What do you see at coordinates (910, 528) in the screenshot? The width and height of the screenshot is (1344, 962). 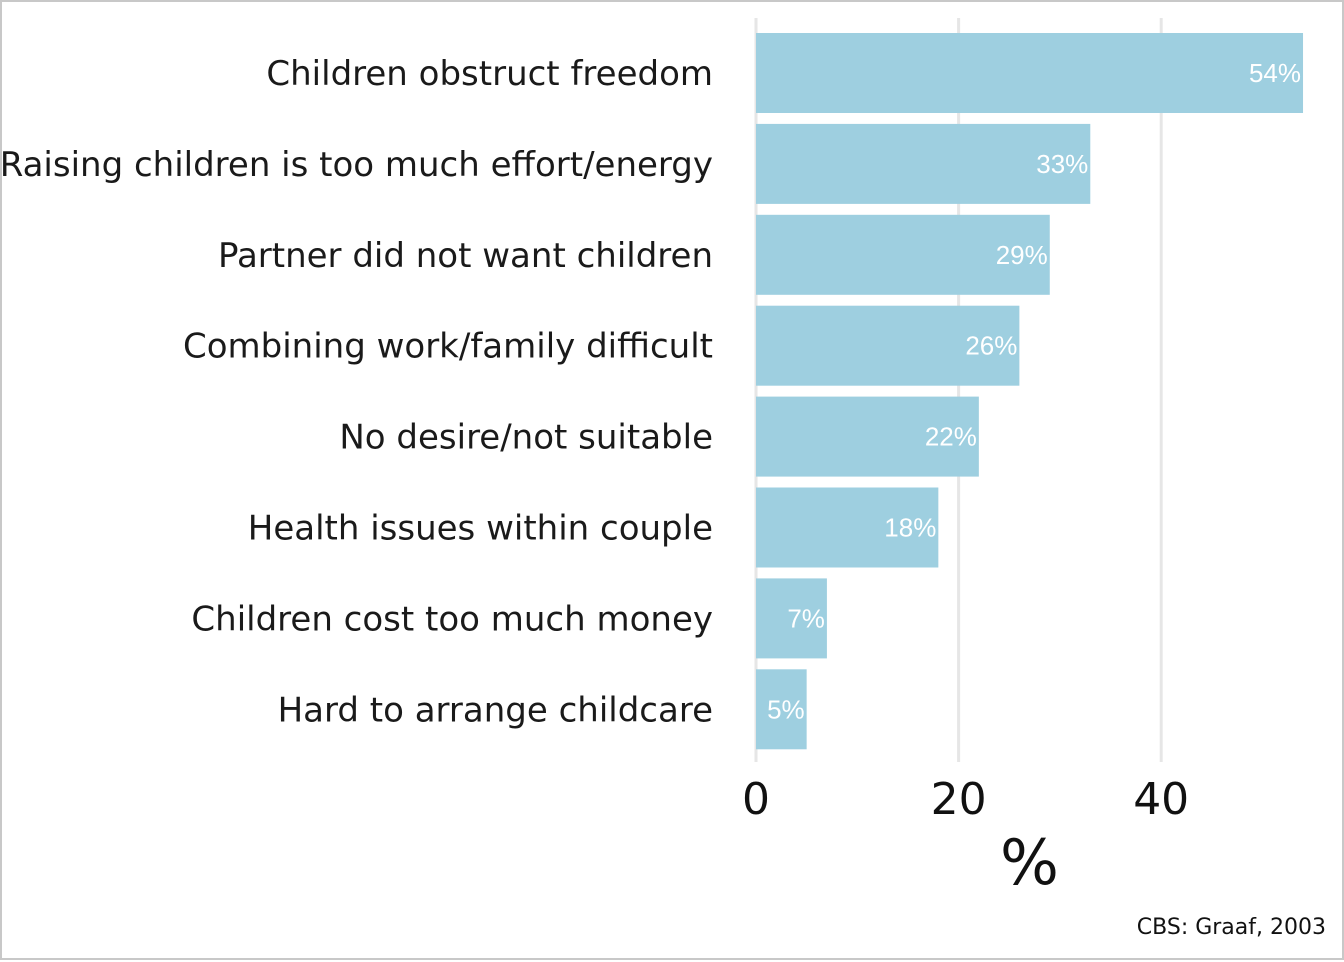 I see `bar-value-label: 18%` at bounding box center [910, 528].